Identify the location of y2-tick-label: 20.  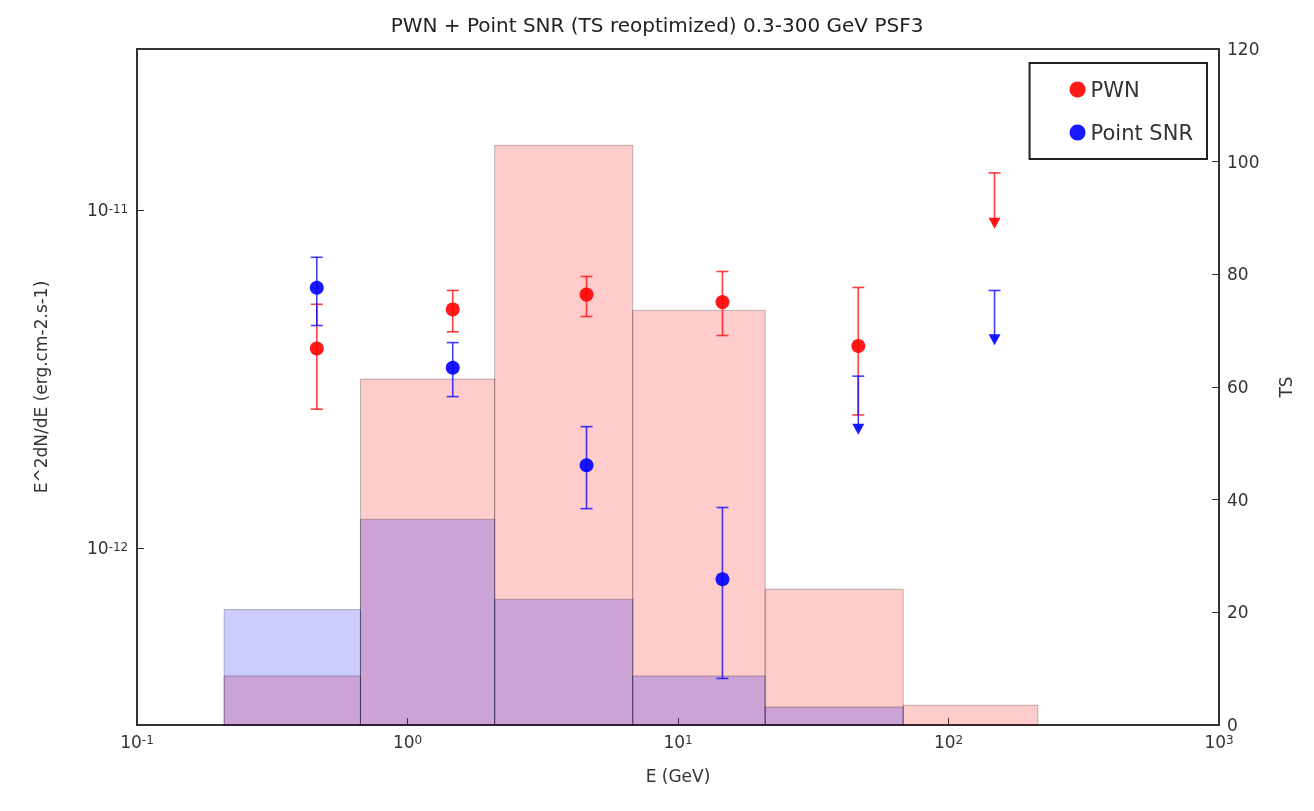
(1238, 612).